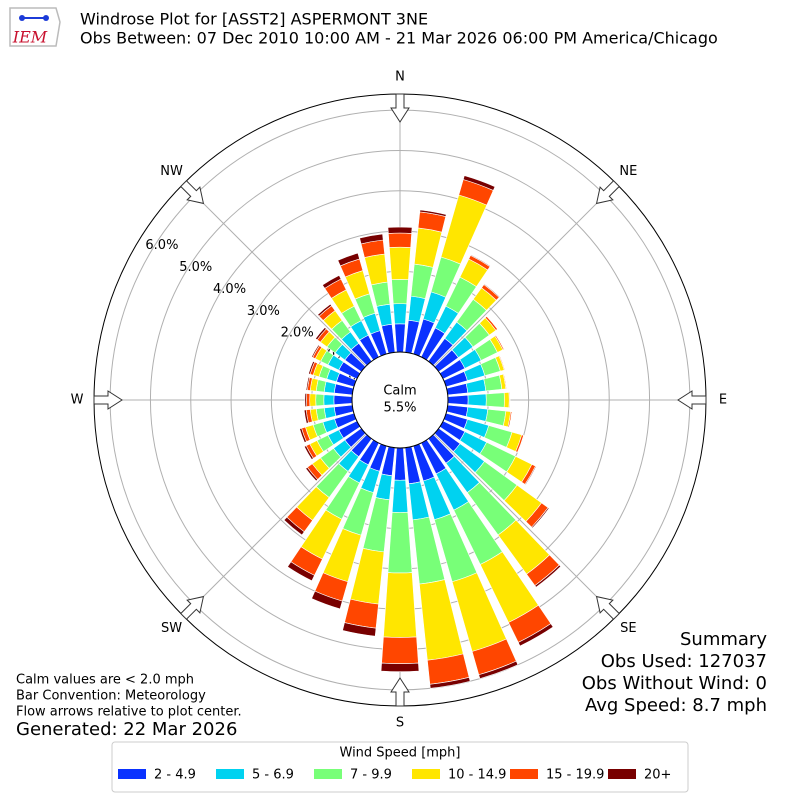 This screenshot has width=800, height=800. What do you see at coordinates (273, 775) in the screenshot?
I see `legend-label: 5 - 6.9` at bounding box center [273, 775].